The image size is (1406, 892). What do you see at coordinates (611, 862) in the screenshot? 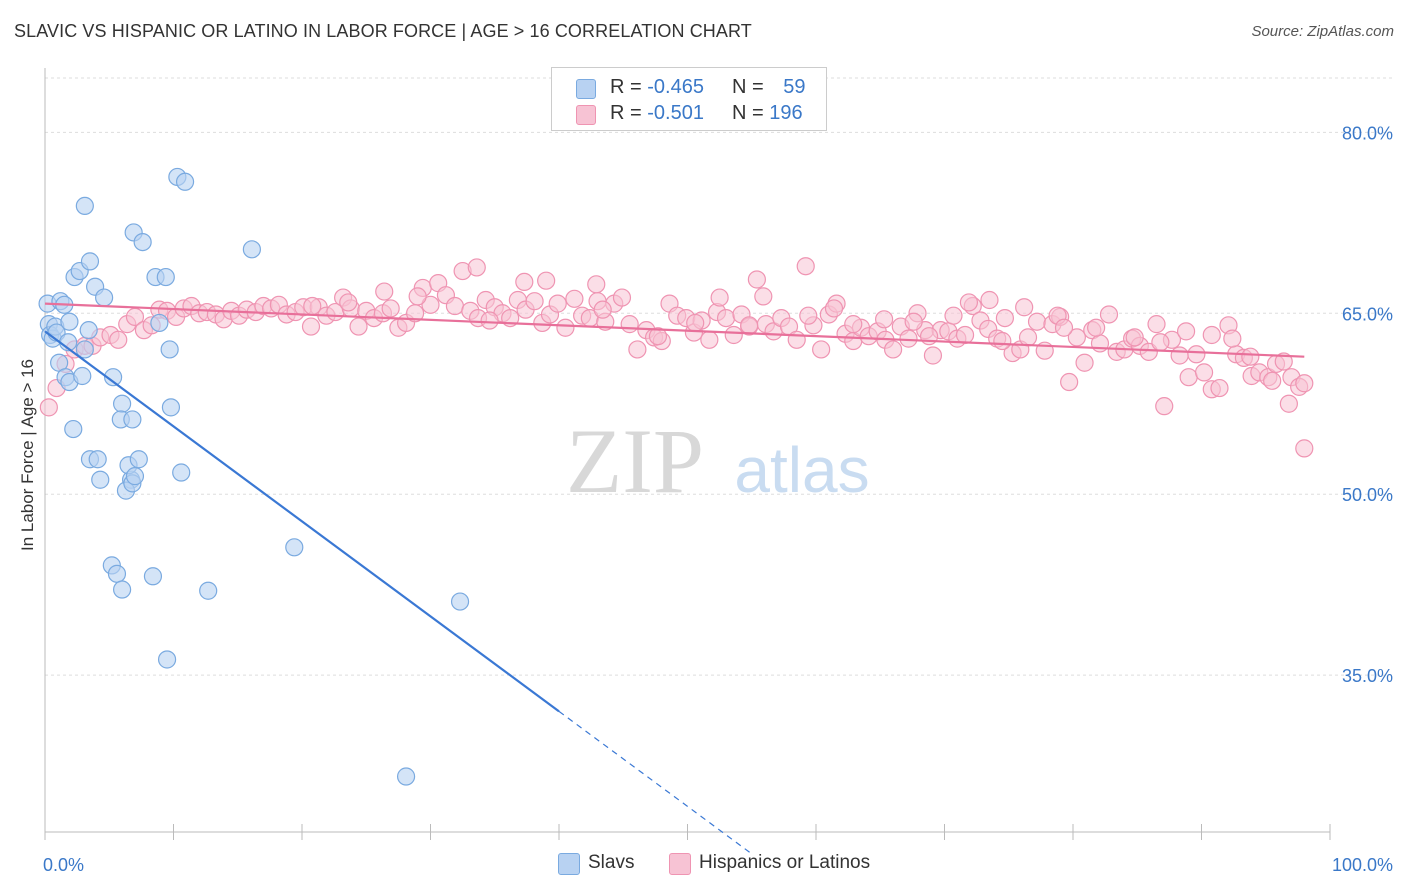
I see `slavs-legend-label: Slavs` at bounding box center [611, 862].